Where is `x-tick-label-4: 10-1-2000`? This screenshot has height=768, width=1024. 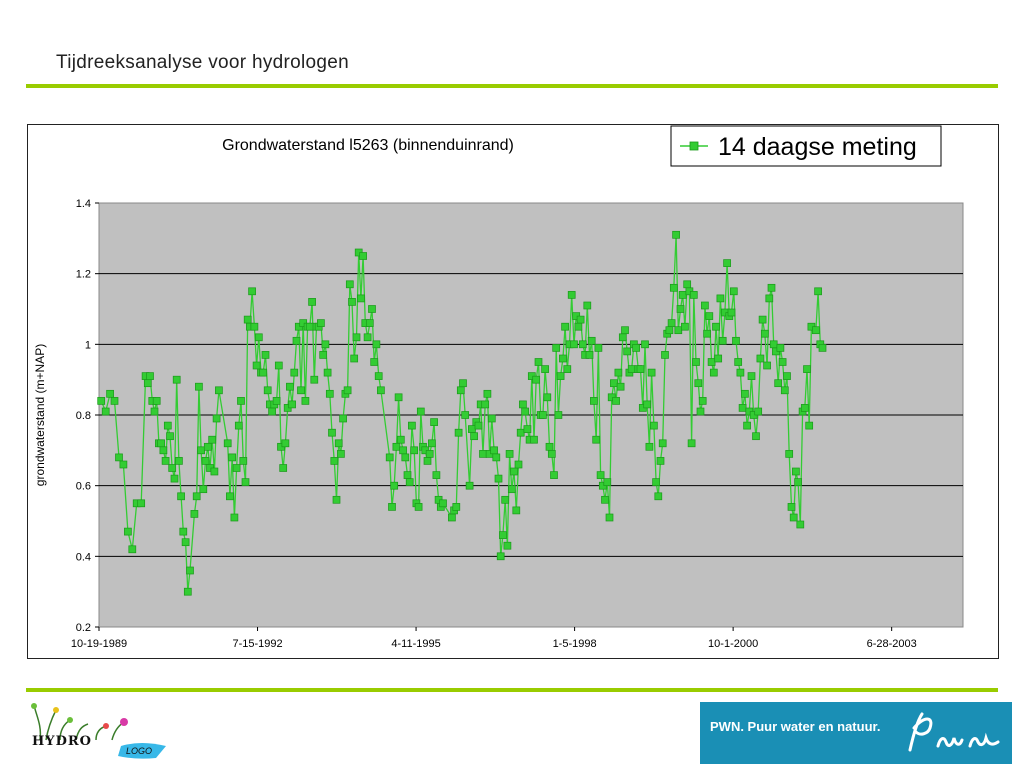 x-tick-label-4: 10-1-2000 is located at coordinates (733, 644).